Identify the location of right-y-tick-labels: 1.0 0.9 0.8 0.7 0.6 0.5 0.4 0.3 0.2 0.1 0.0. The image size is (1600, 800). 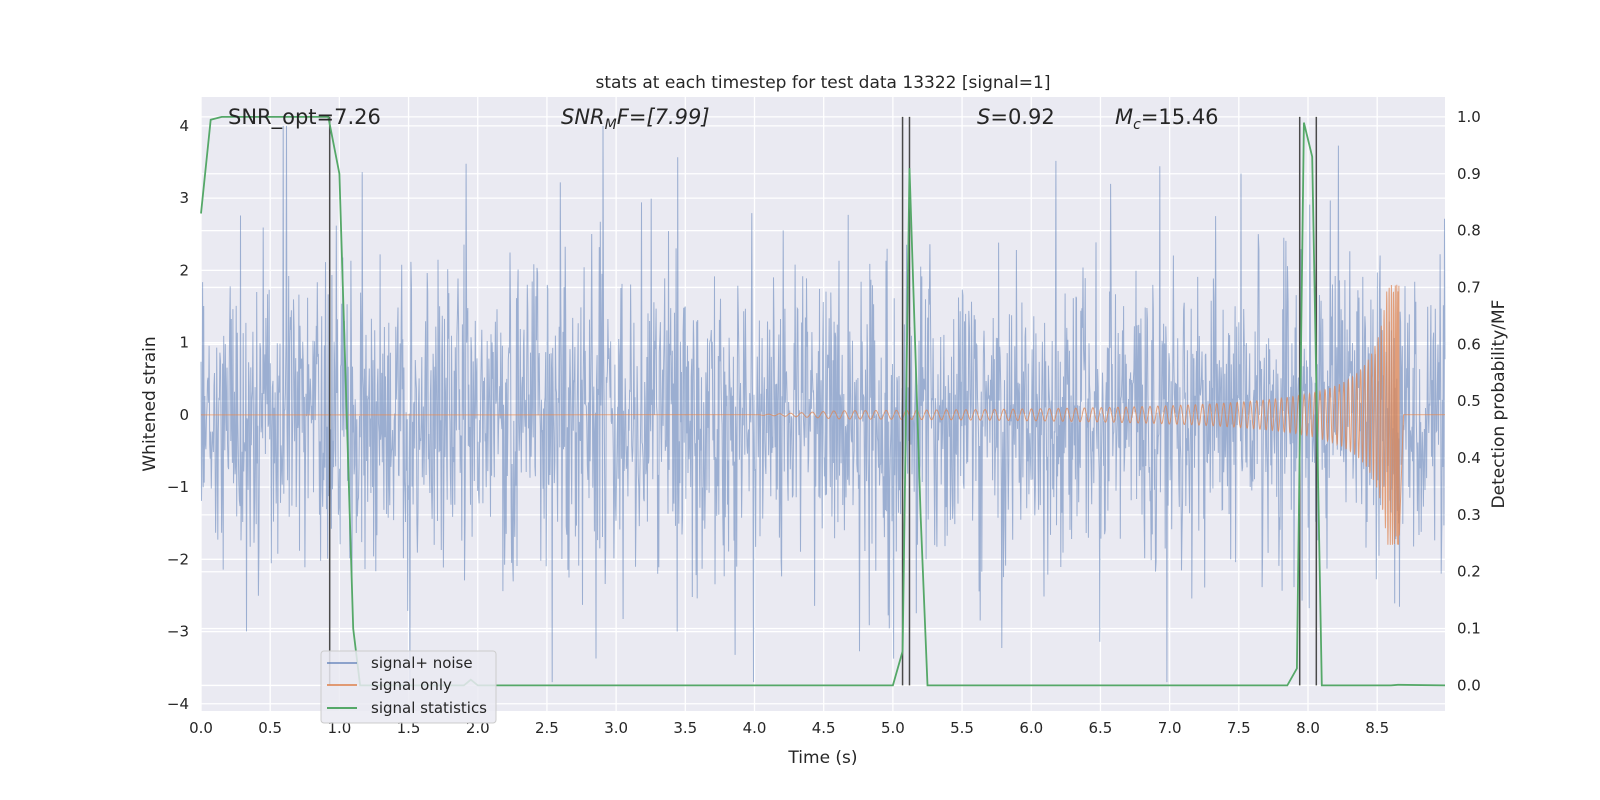
(1469, 401).